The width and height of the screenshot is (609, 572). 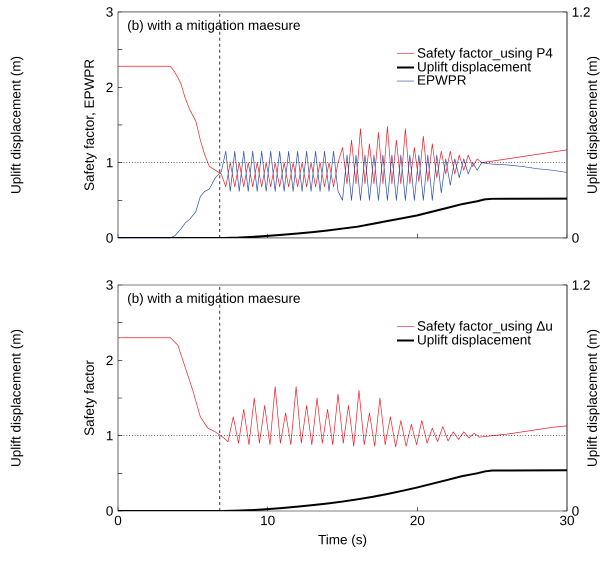 What do you see at coordinates (485, 54) in the screenshot?
I see `legend-label: Safety factor_using P4` at bounding box center [485, 54].